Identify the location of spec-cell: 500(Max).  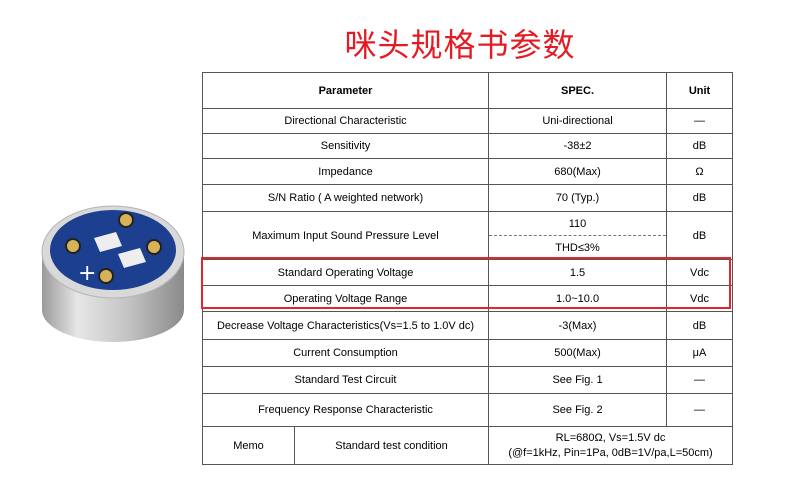
(578, 353).